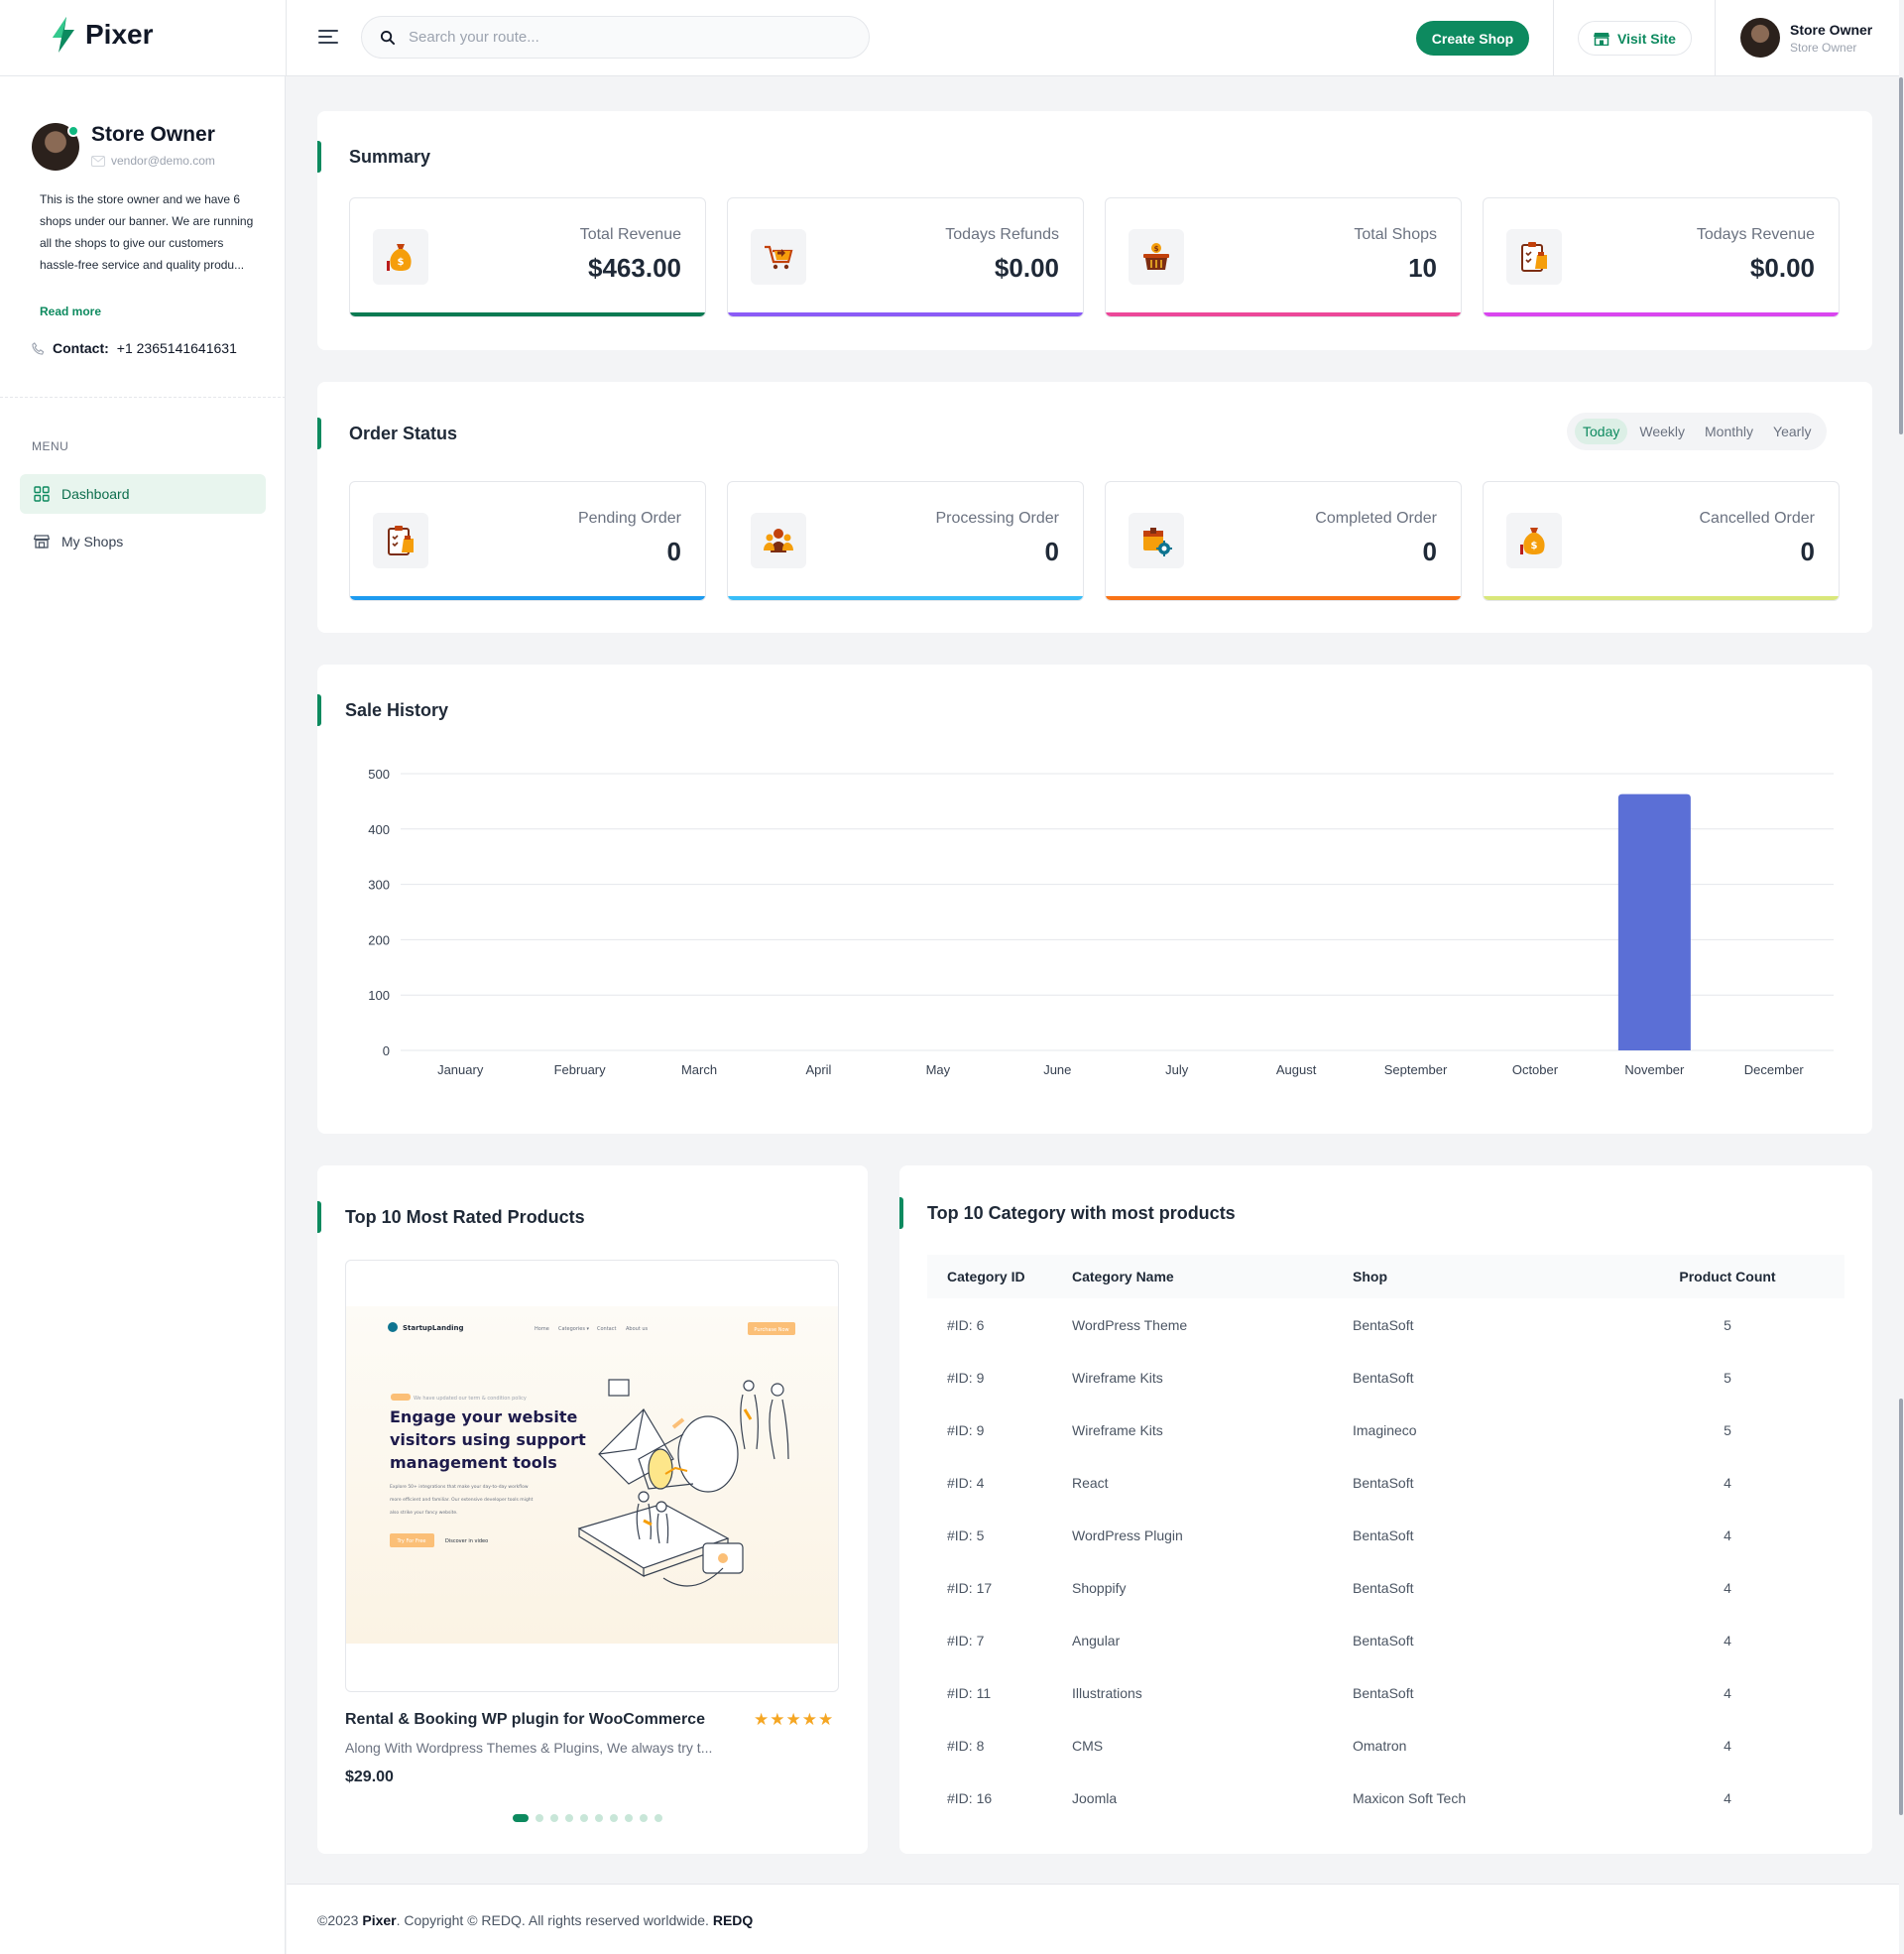  I want to click on cell-shop: Imagineco, so click(1385, 1429).